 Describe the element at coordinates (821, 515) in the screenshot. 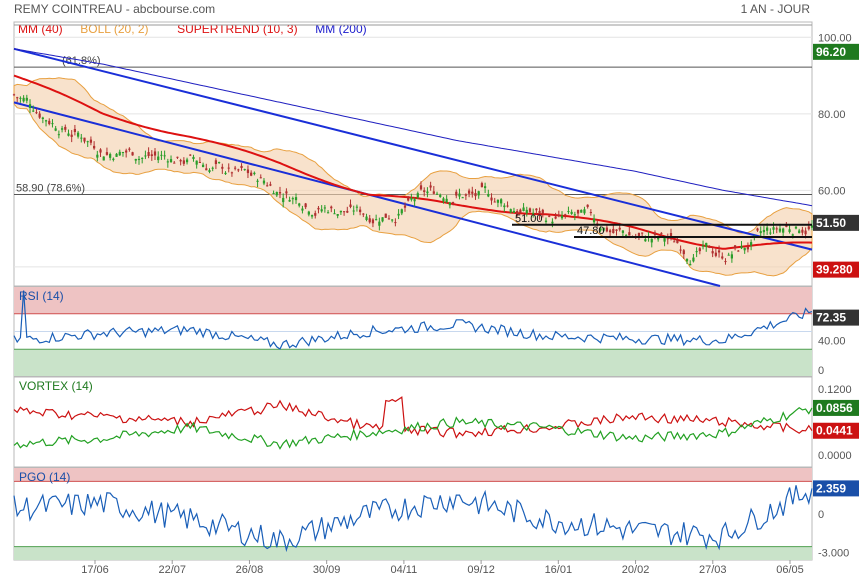

I see `pgo-tick-label: 0` at that location.